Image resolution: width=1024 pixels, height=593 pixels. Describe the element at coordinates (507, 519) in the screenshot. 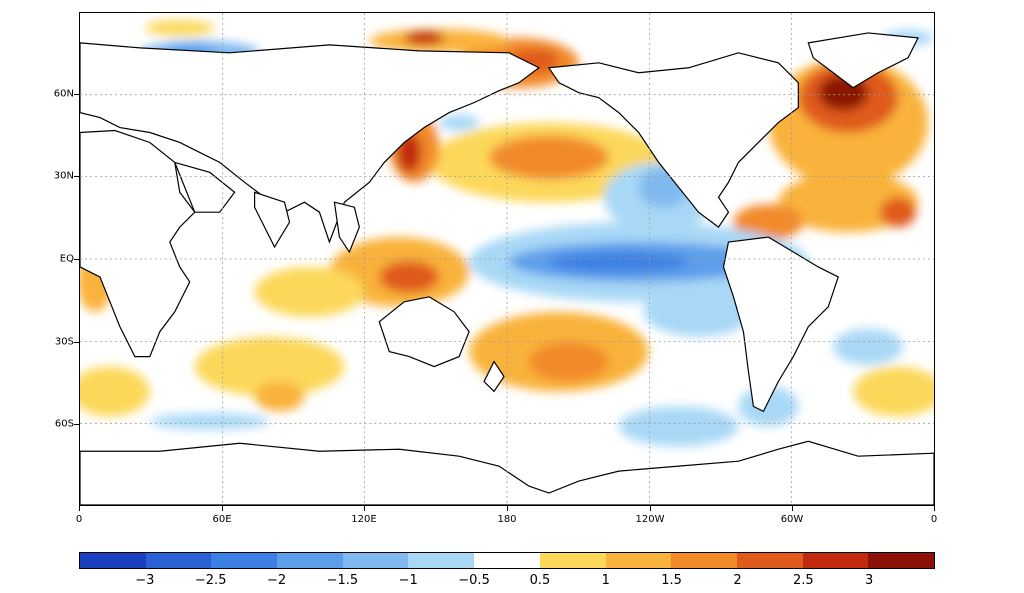

I see `lon-label-180: 180` at that location.